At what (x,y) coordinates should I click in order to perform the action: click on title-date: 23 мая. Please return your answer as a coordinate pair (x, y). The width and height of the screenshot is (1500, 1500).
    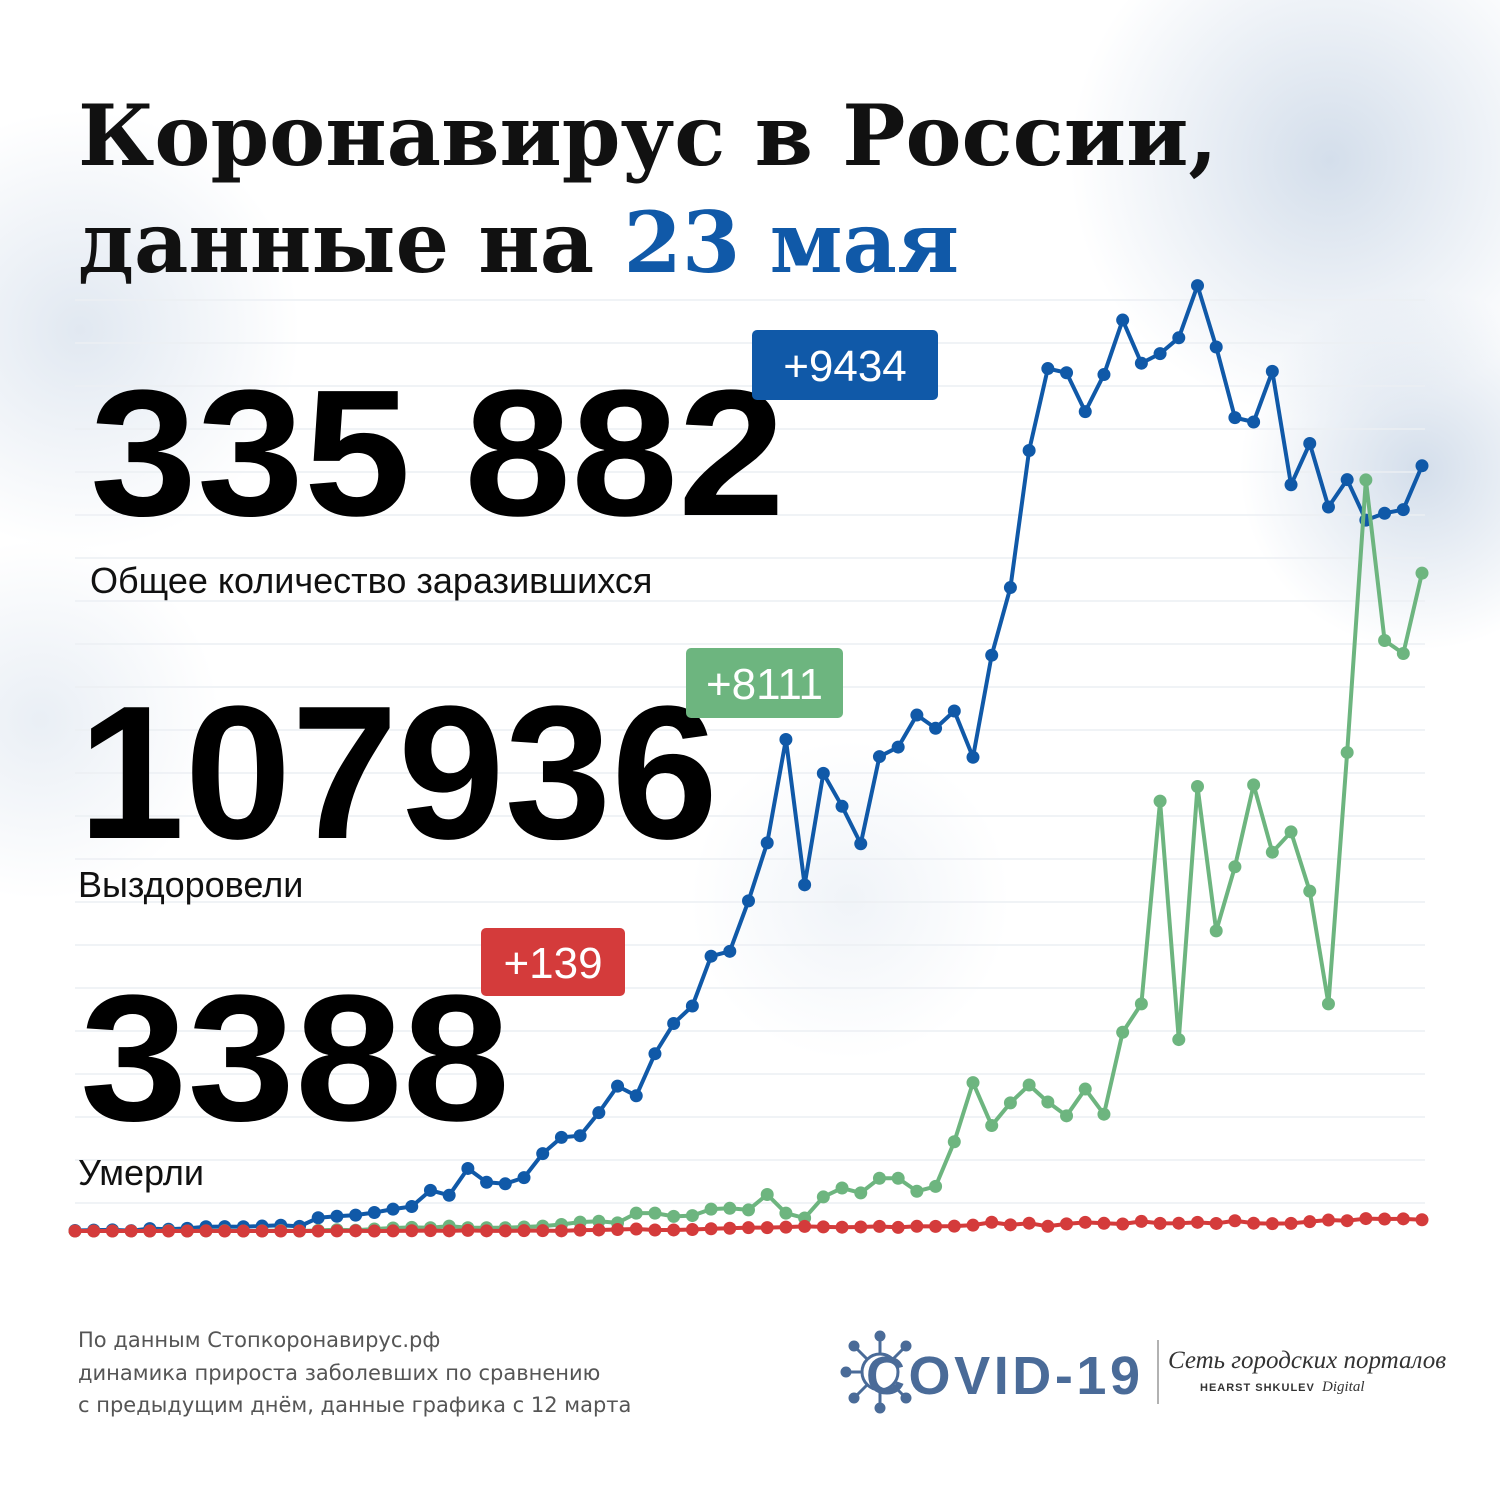
    Looking at the image, I should click on (791, 242).